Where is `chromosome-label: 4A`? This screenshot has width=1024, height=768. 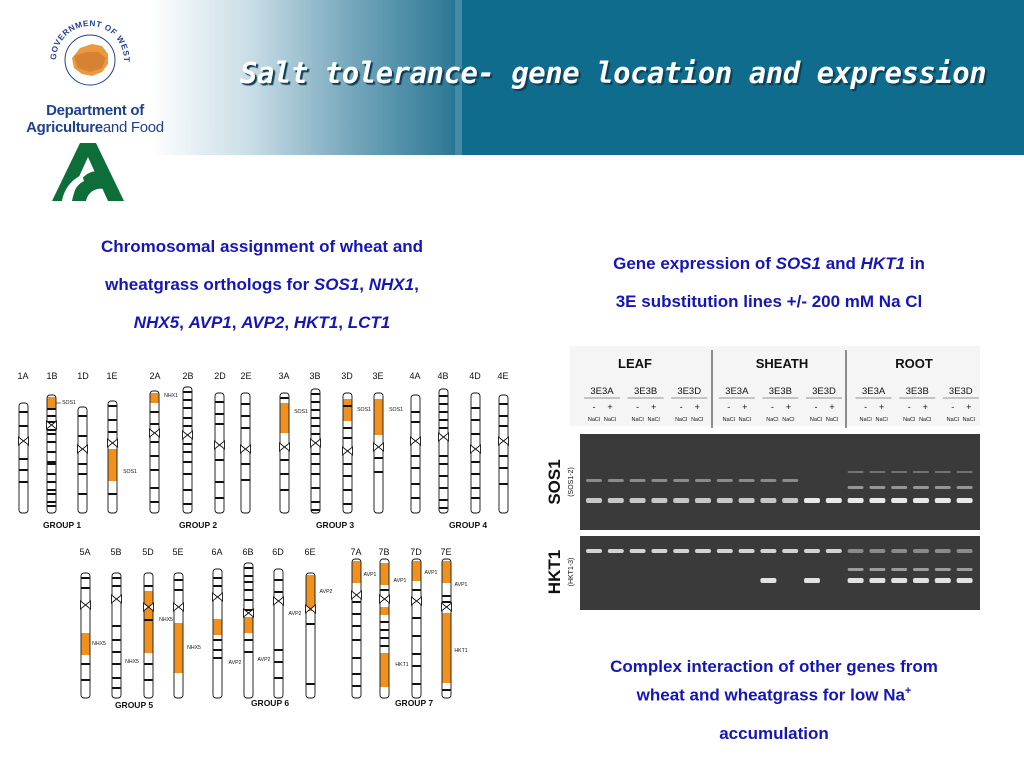 chromosome-label: 4A is located at coordinates (414, 376).